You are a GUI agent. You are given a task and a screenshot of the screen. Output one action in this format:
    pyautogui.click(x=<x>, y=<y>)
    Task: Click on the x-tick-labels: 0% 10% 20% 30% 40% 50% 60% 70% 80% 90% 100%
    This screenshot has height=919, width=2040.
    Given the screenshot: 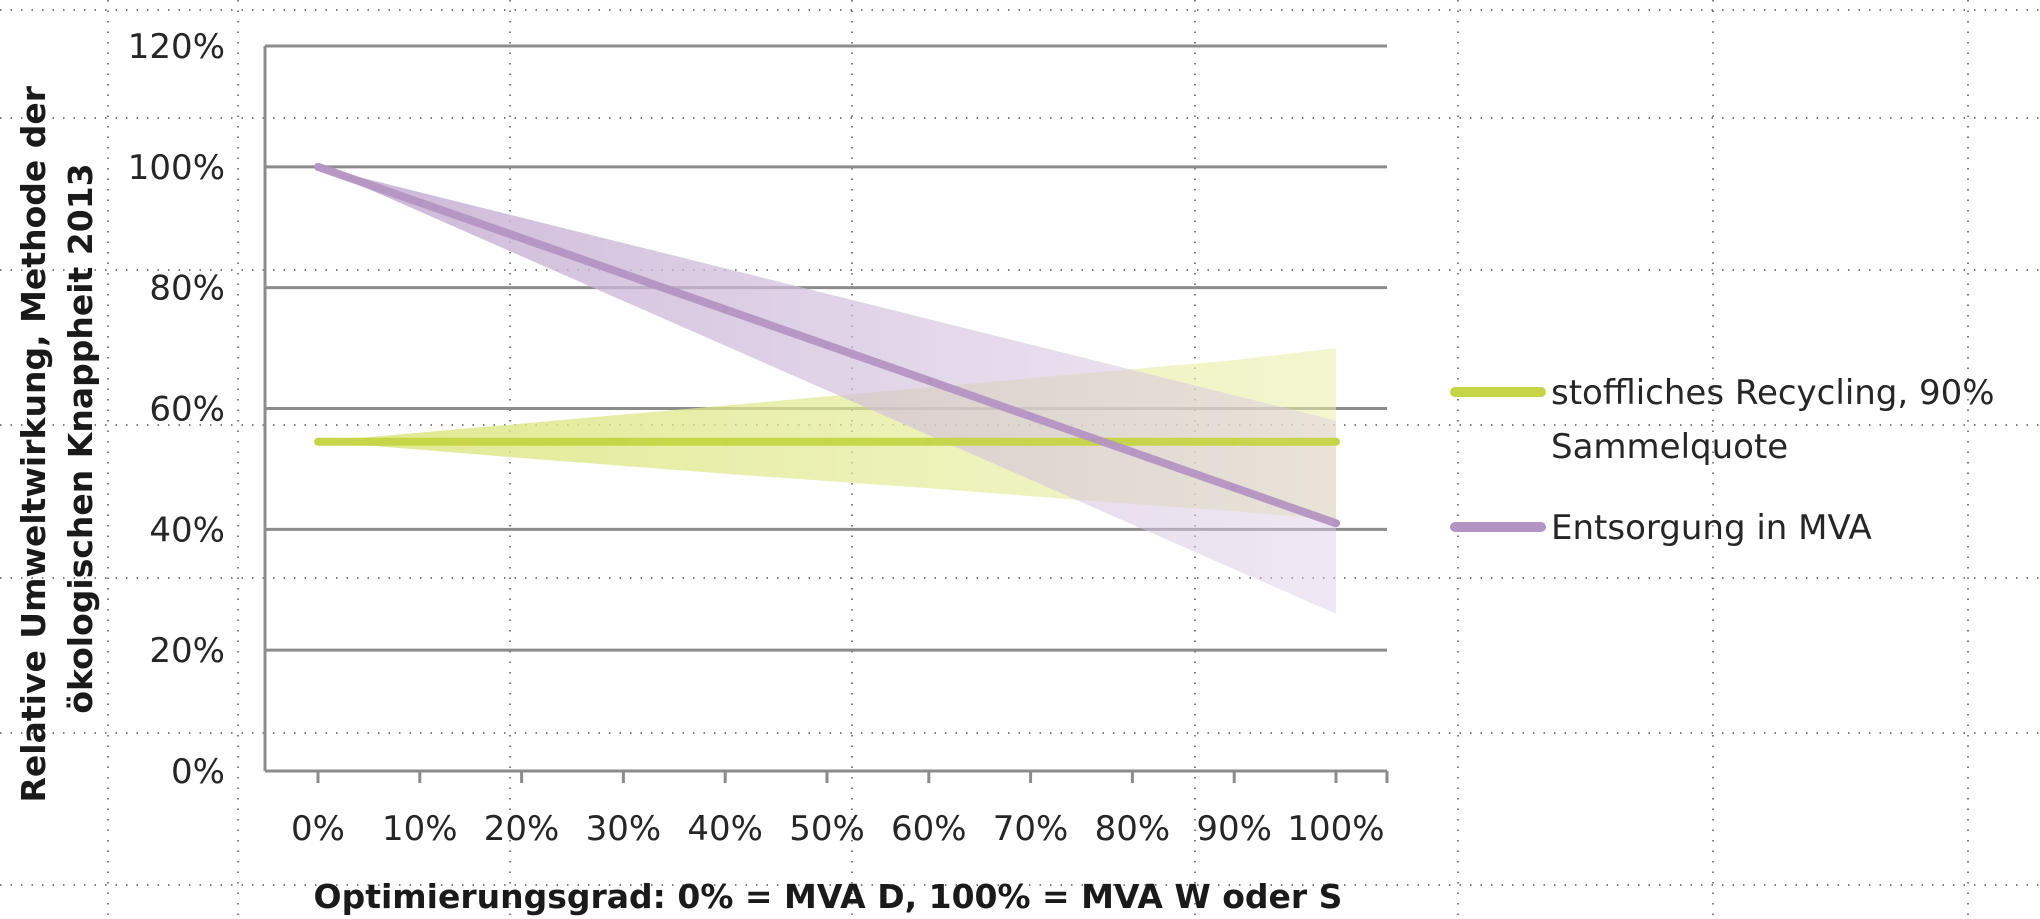 What is the action you would take?
    pyautogui.click(x=838, y=829)
    